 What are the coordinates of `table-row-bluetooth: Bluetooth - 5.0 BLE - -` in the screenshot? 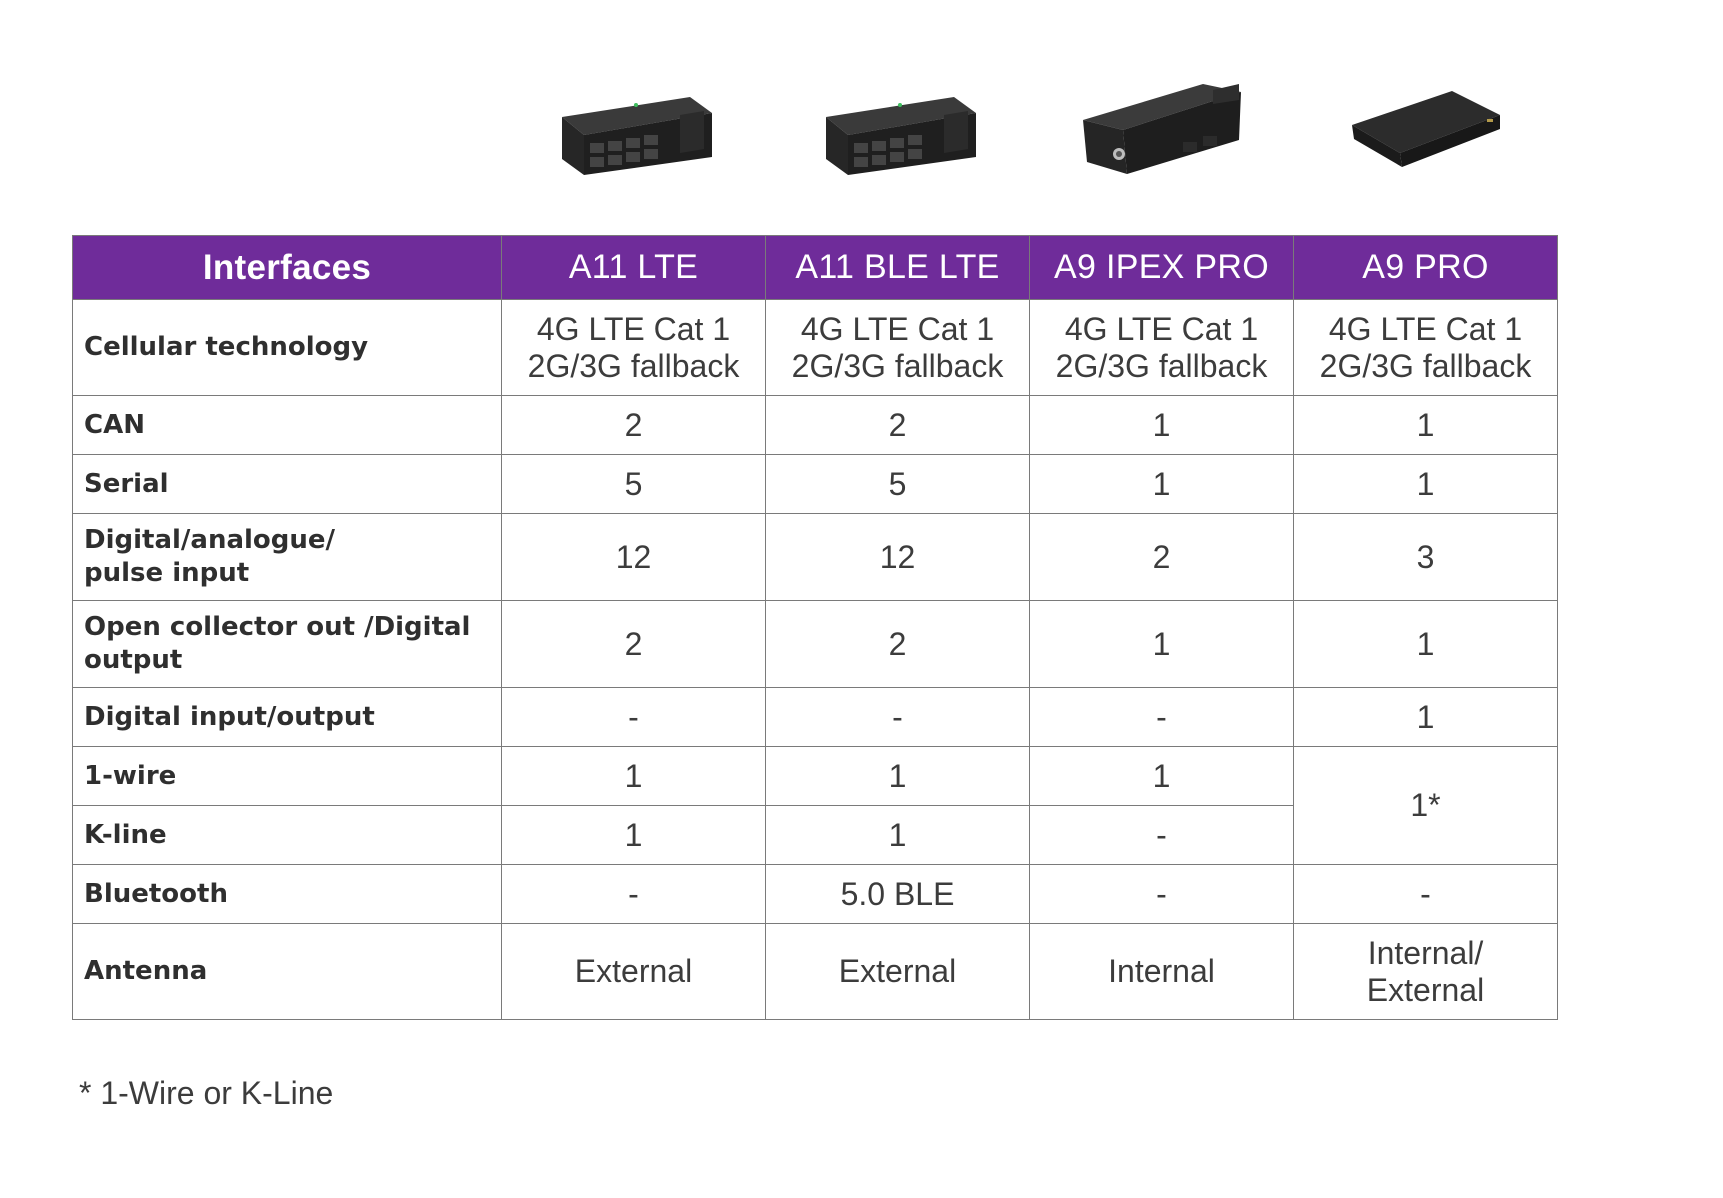 It's located at (815, 894).